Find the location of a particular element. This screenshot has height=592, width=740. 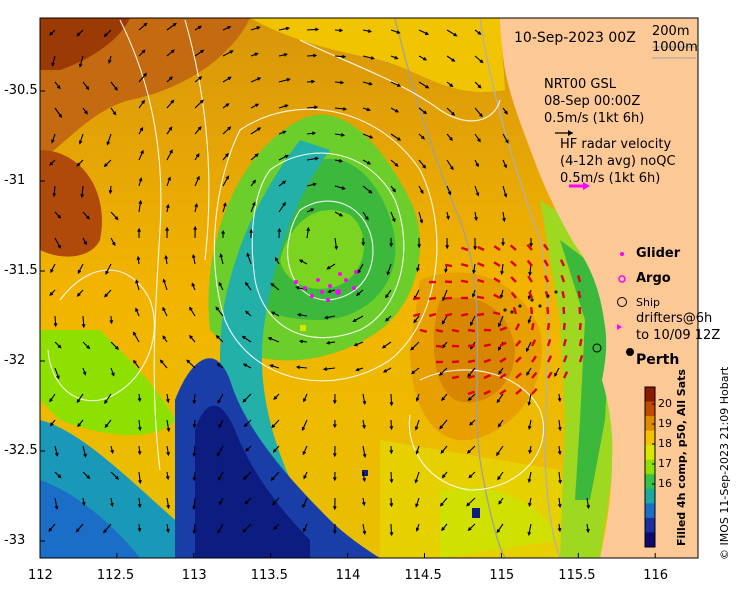

legend-glider: Glider is located at coordinates (658, 253).